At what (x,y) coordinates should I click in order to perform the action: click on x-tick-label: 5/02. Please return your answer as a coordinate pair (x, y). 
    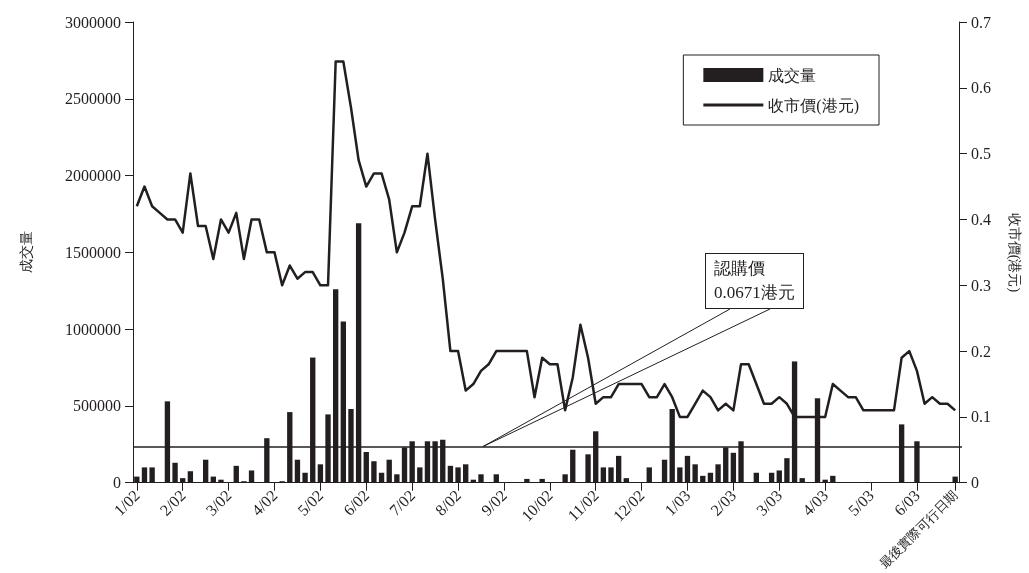
    Looking at the image, I should click on (310, 502).